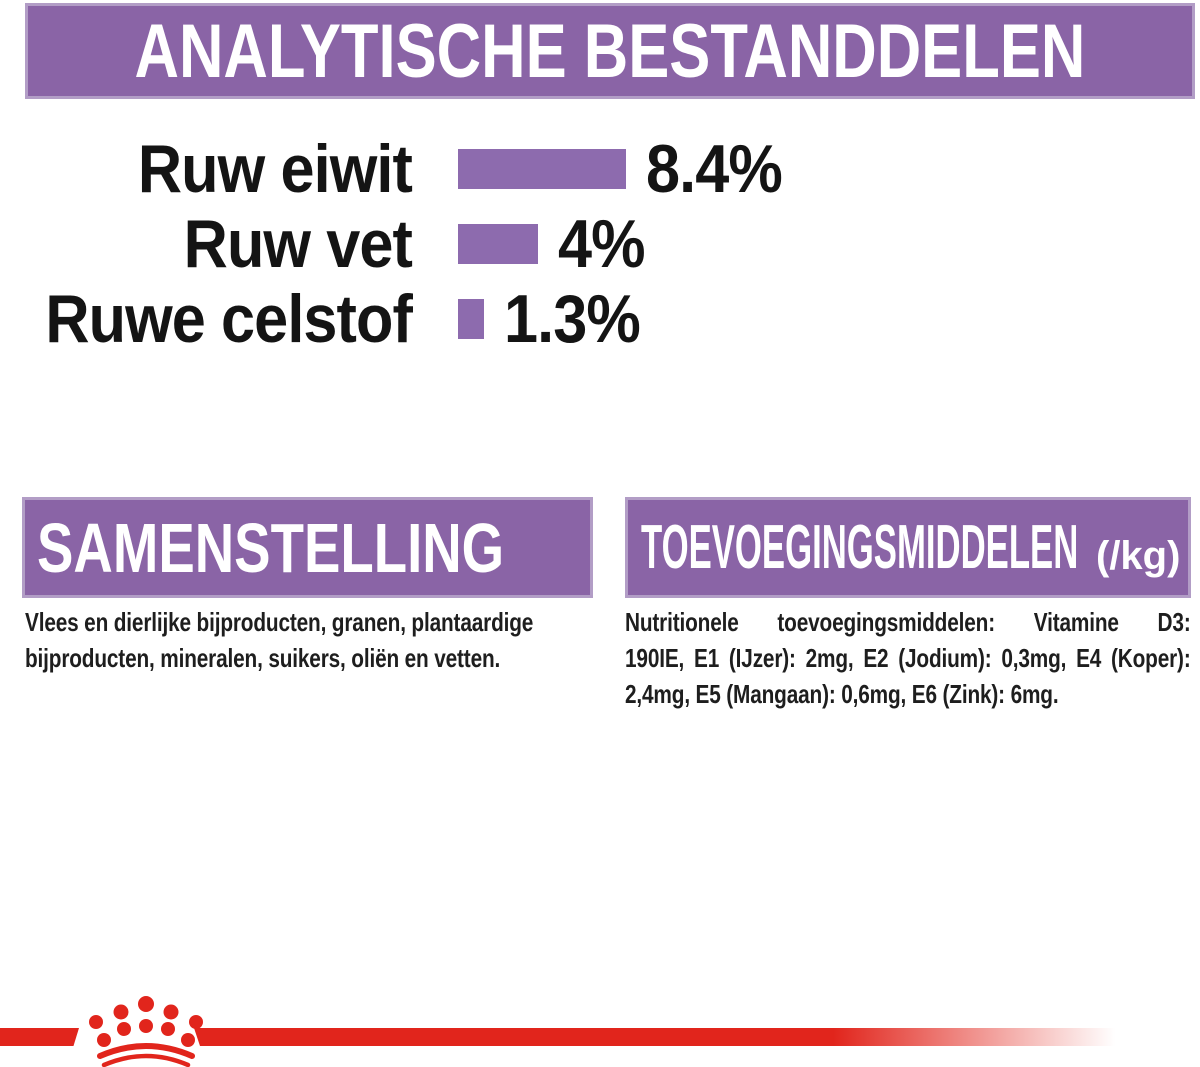  Describe the element at coordinates (860, 547) in the screenshot. I see `additives-title: TOEVOEGINGSMIDDELEN` at that location.